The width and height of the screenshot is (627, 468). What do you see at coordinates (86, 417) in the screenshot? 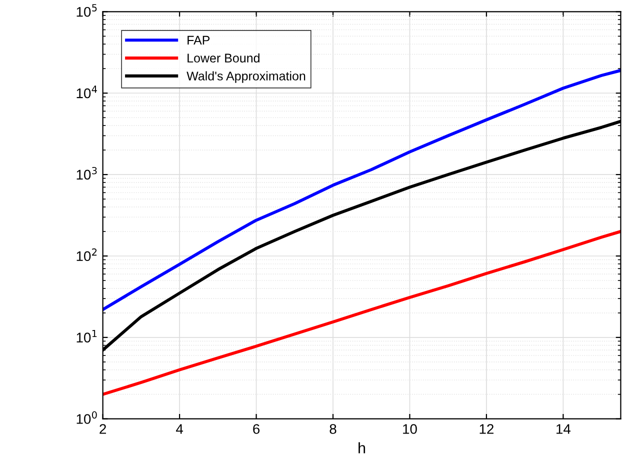
I see `y-tick-label: 10$^{0}$` at bounding box center [86, 417].